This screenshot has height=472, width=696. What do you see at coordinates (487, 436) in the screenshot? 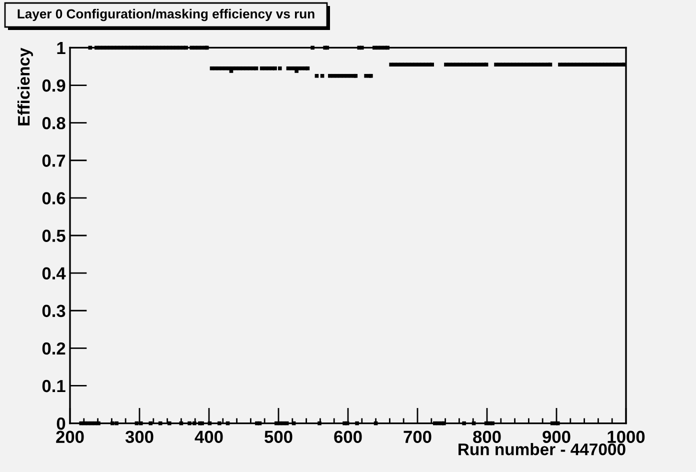
I see `x-tick-label: 800` at bounding box center [487, 436].